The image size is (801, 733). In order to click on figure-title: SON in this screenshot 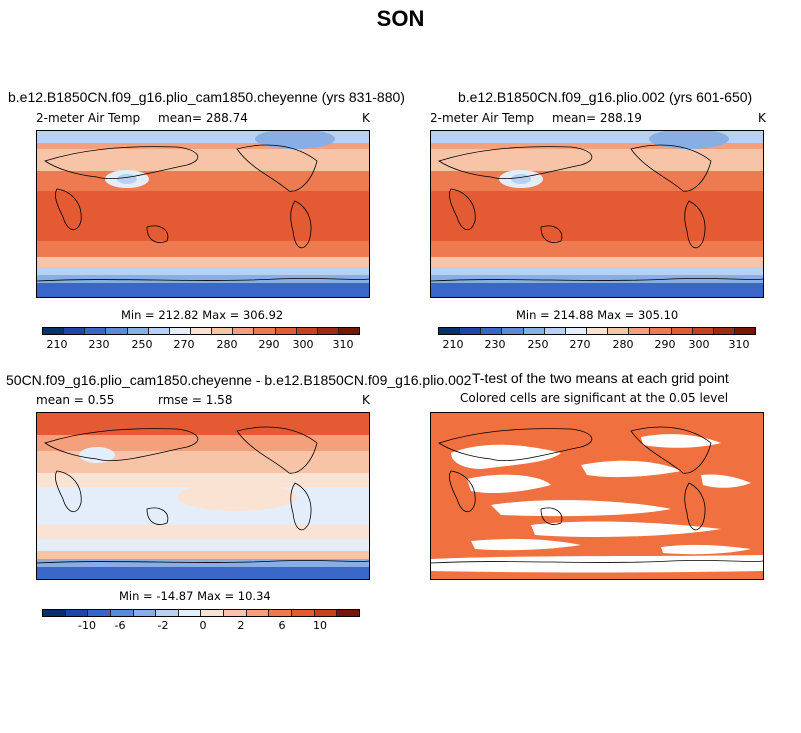, I will do `click(400, 18)`.